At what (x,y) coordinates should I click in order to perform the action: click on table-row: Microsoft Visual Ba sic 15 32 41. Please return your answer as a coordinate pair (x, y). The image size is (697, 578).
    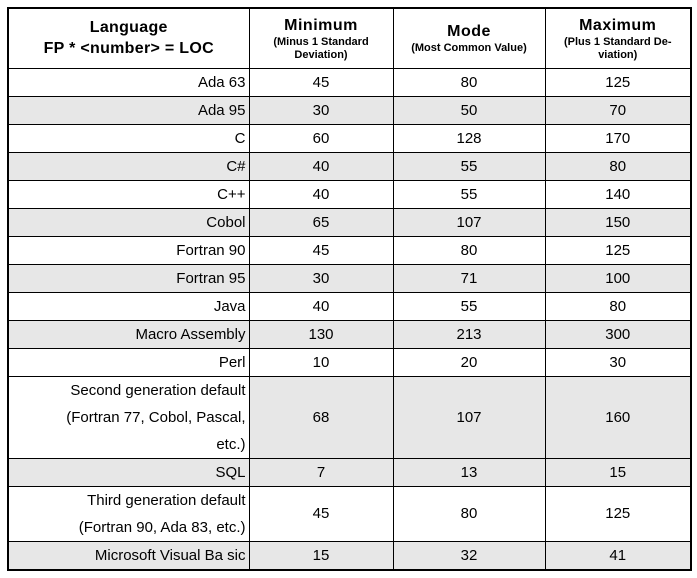
    Looking at the image, I should click on (349, 555).